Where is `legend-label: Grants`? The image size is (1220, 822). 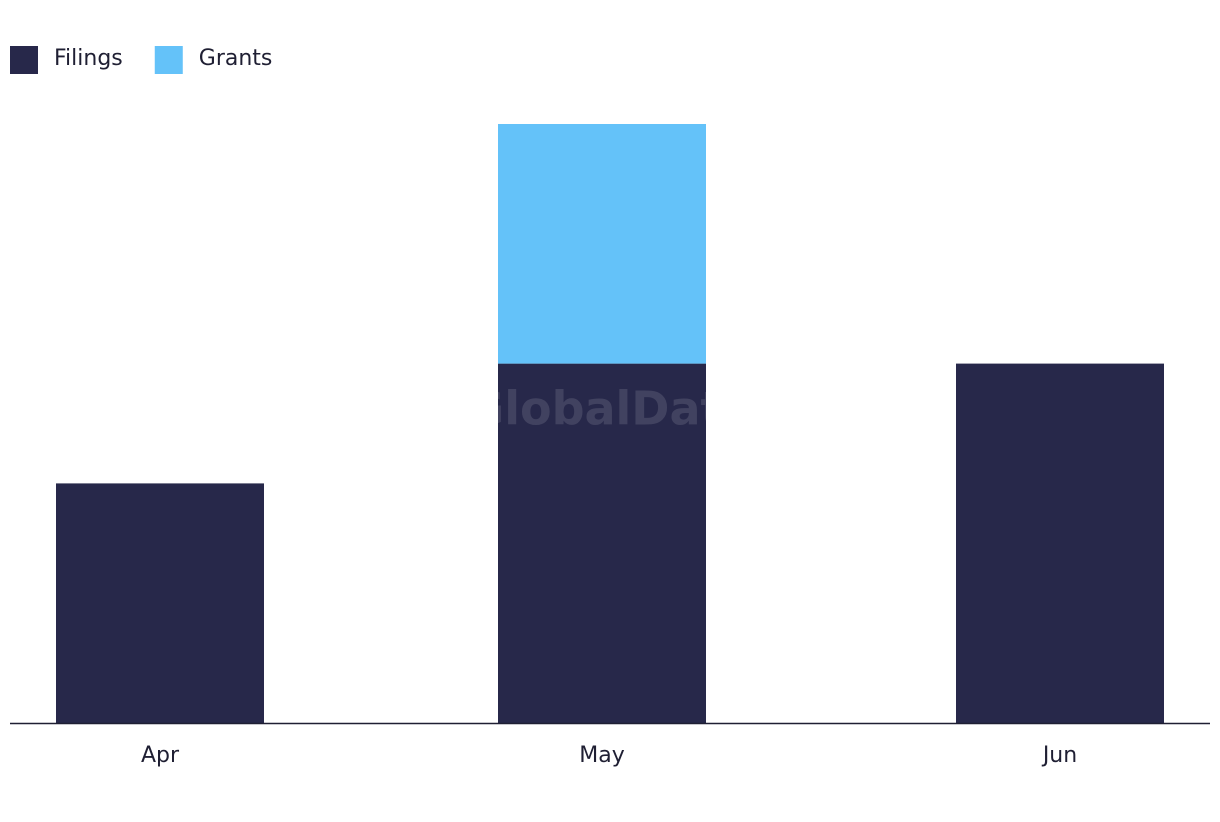
legend-label: Grants is located at coordinates (236, 58).